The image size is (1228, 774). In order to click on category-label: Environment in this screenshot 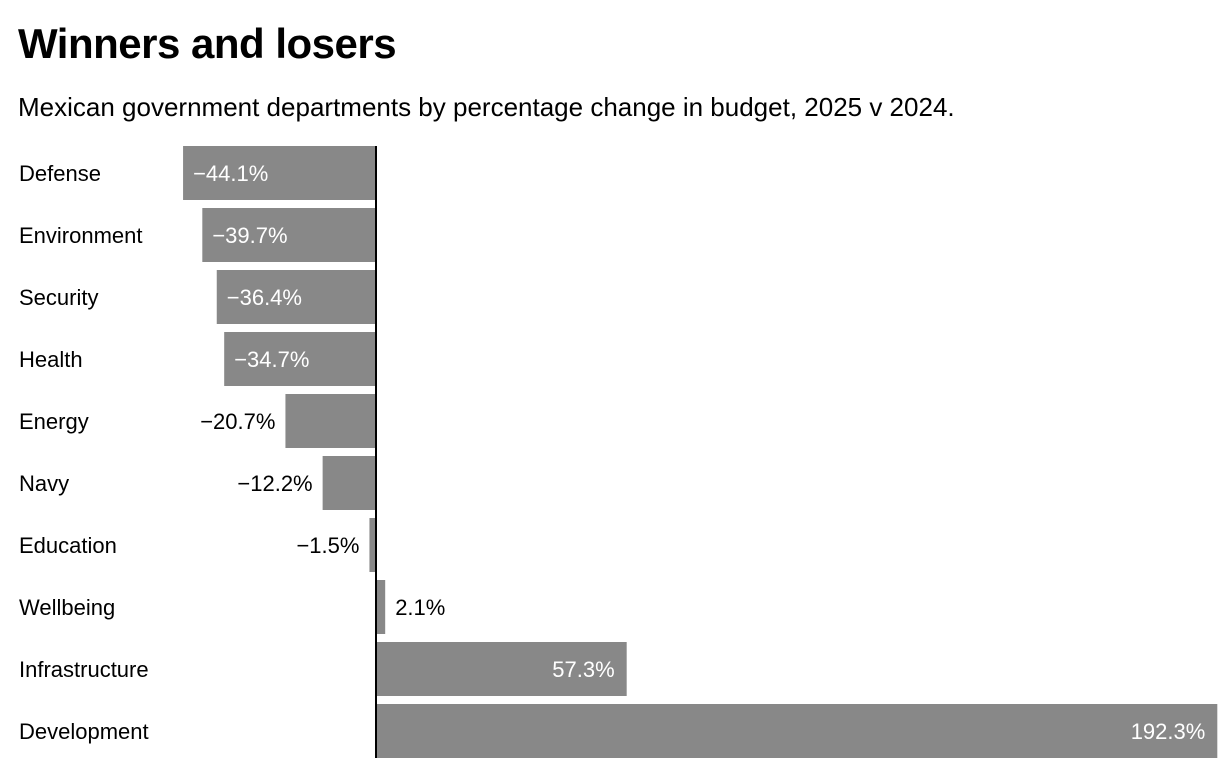, I will do `click(81, 235)`.